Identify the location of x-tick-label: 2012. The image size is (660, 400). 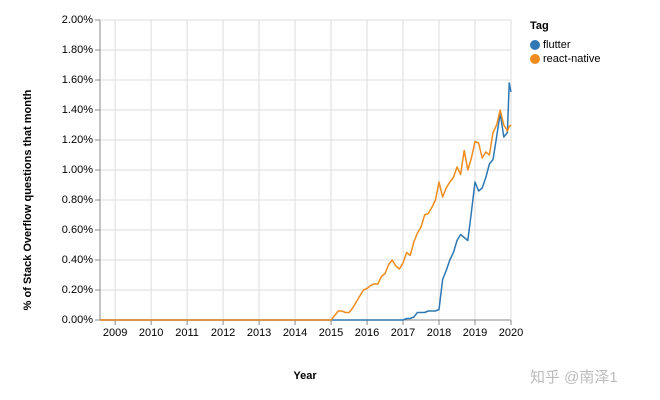
(223, 333).